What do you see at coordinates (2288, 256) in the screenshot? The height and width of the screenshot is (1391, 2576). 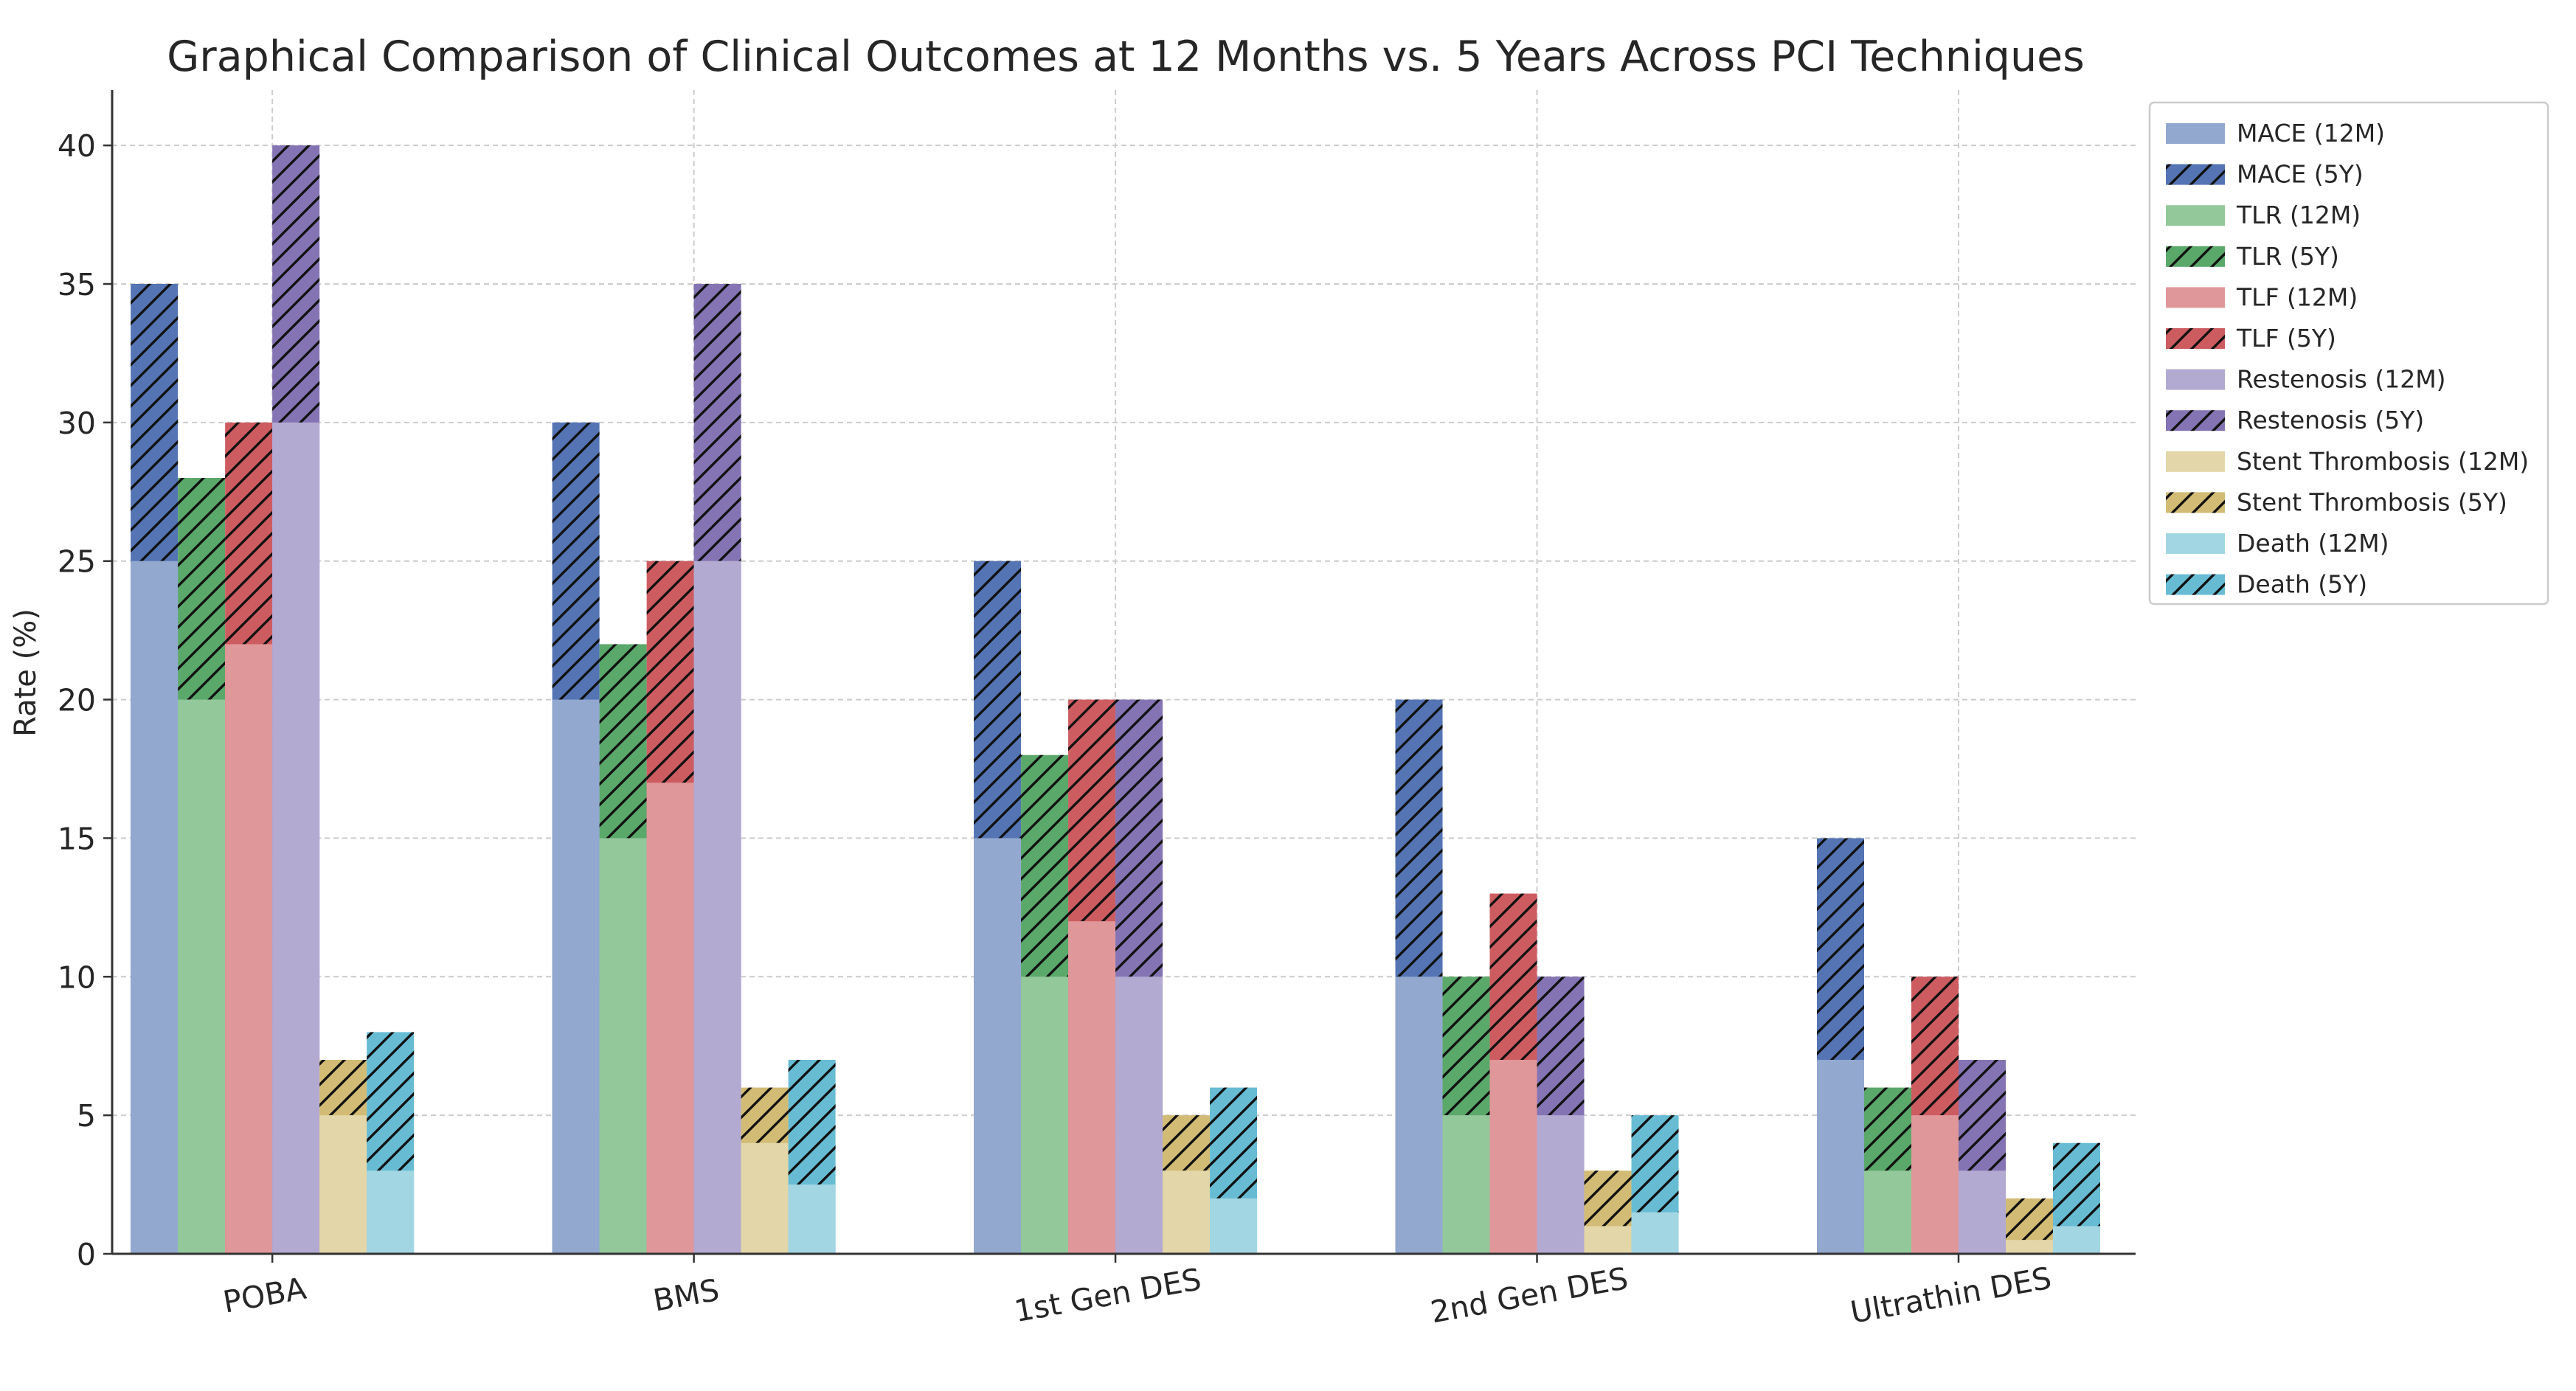 I see `legend-label: TLR (5Y)` at bounding box center [2288, 256].